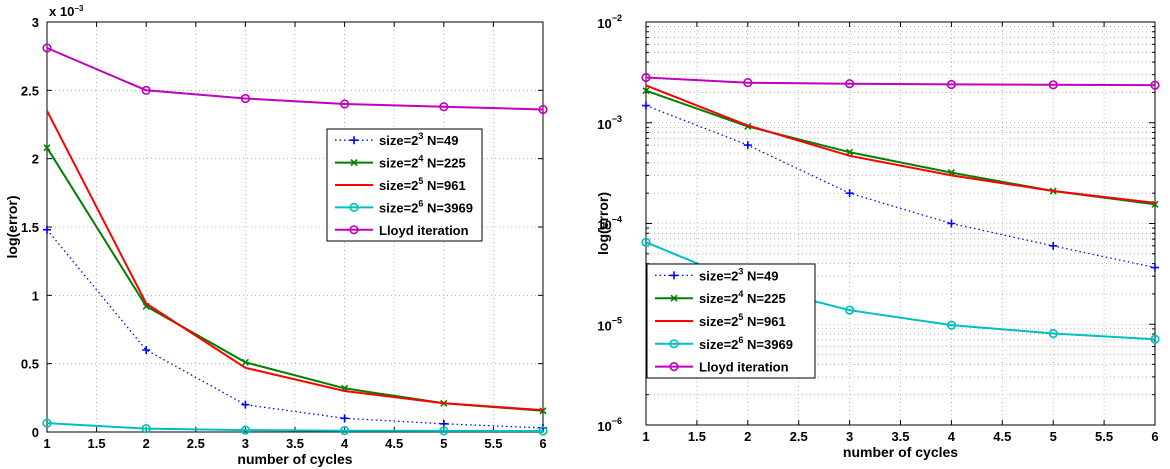  Describe the element at coordinates (764, 321) in the screenshot. I see `legend-name-tail: N=961` at that location.